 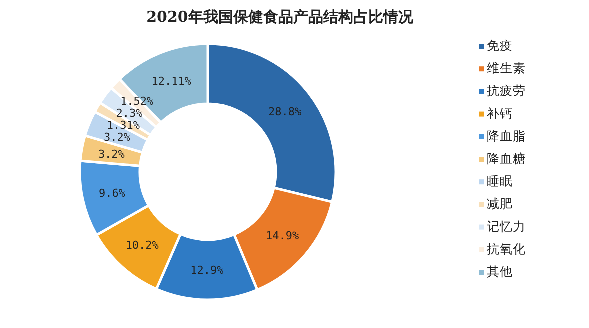 What do you see at coordinates (143, 245) in the screenshot?
I see `data-label: 10.2%` at bounding box center [143, 245].